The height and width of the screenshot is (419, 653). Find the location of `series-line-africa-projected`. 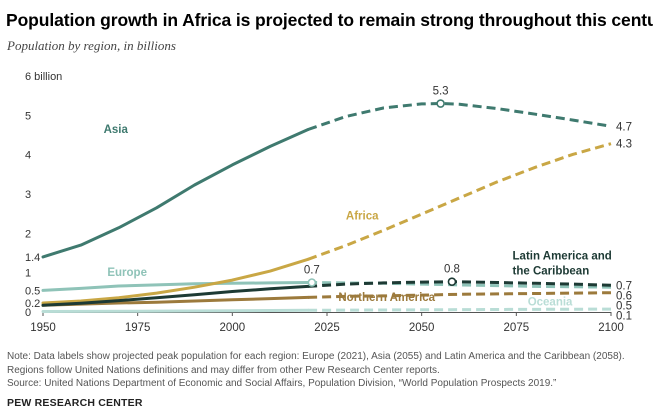

series-line-africa-projected is located at coordinates (459, 201).